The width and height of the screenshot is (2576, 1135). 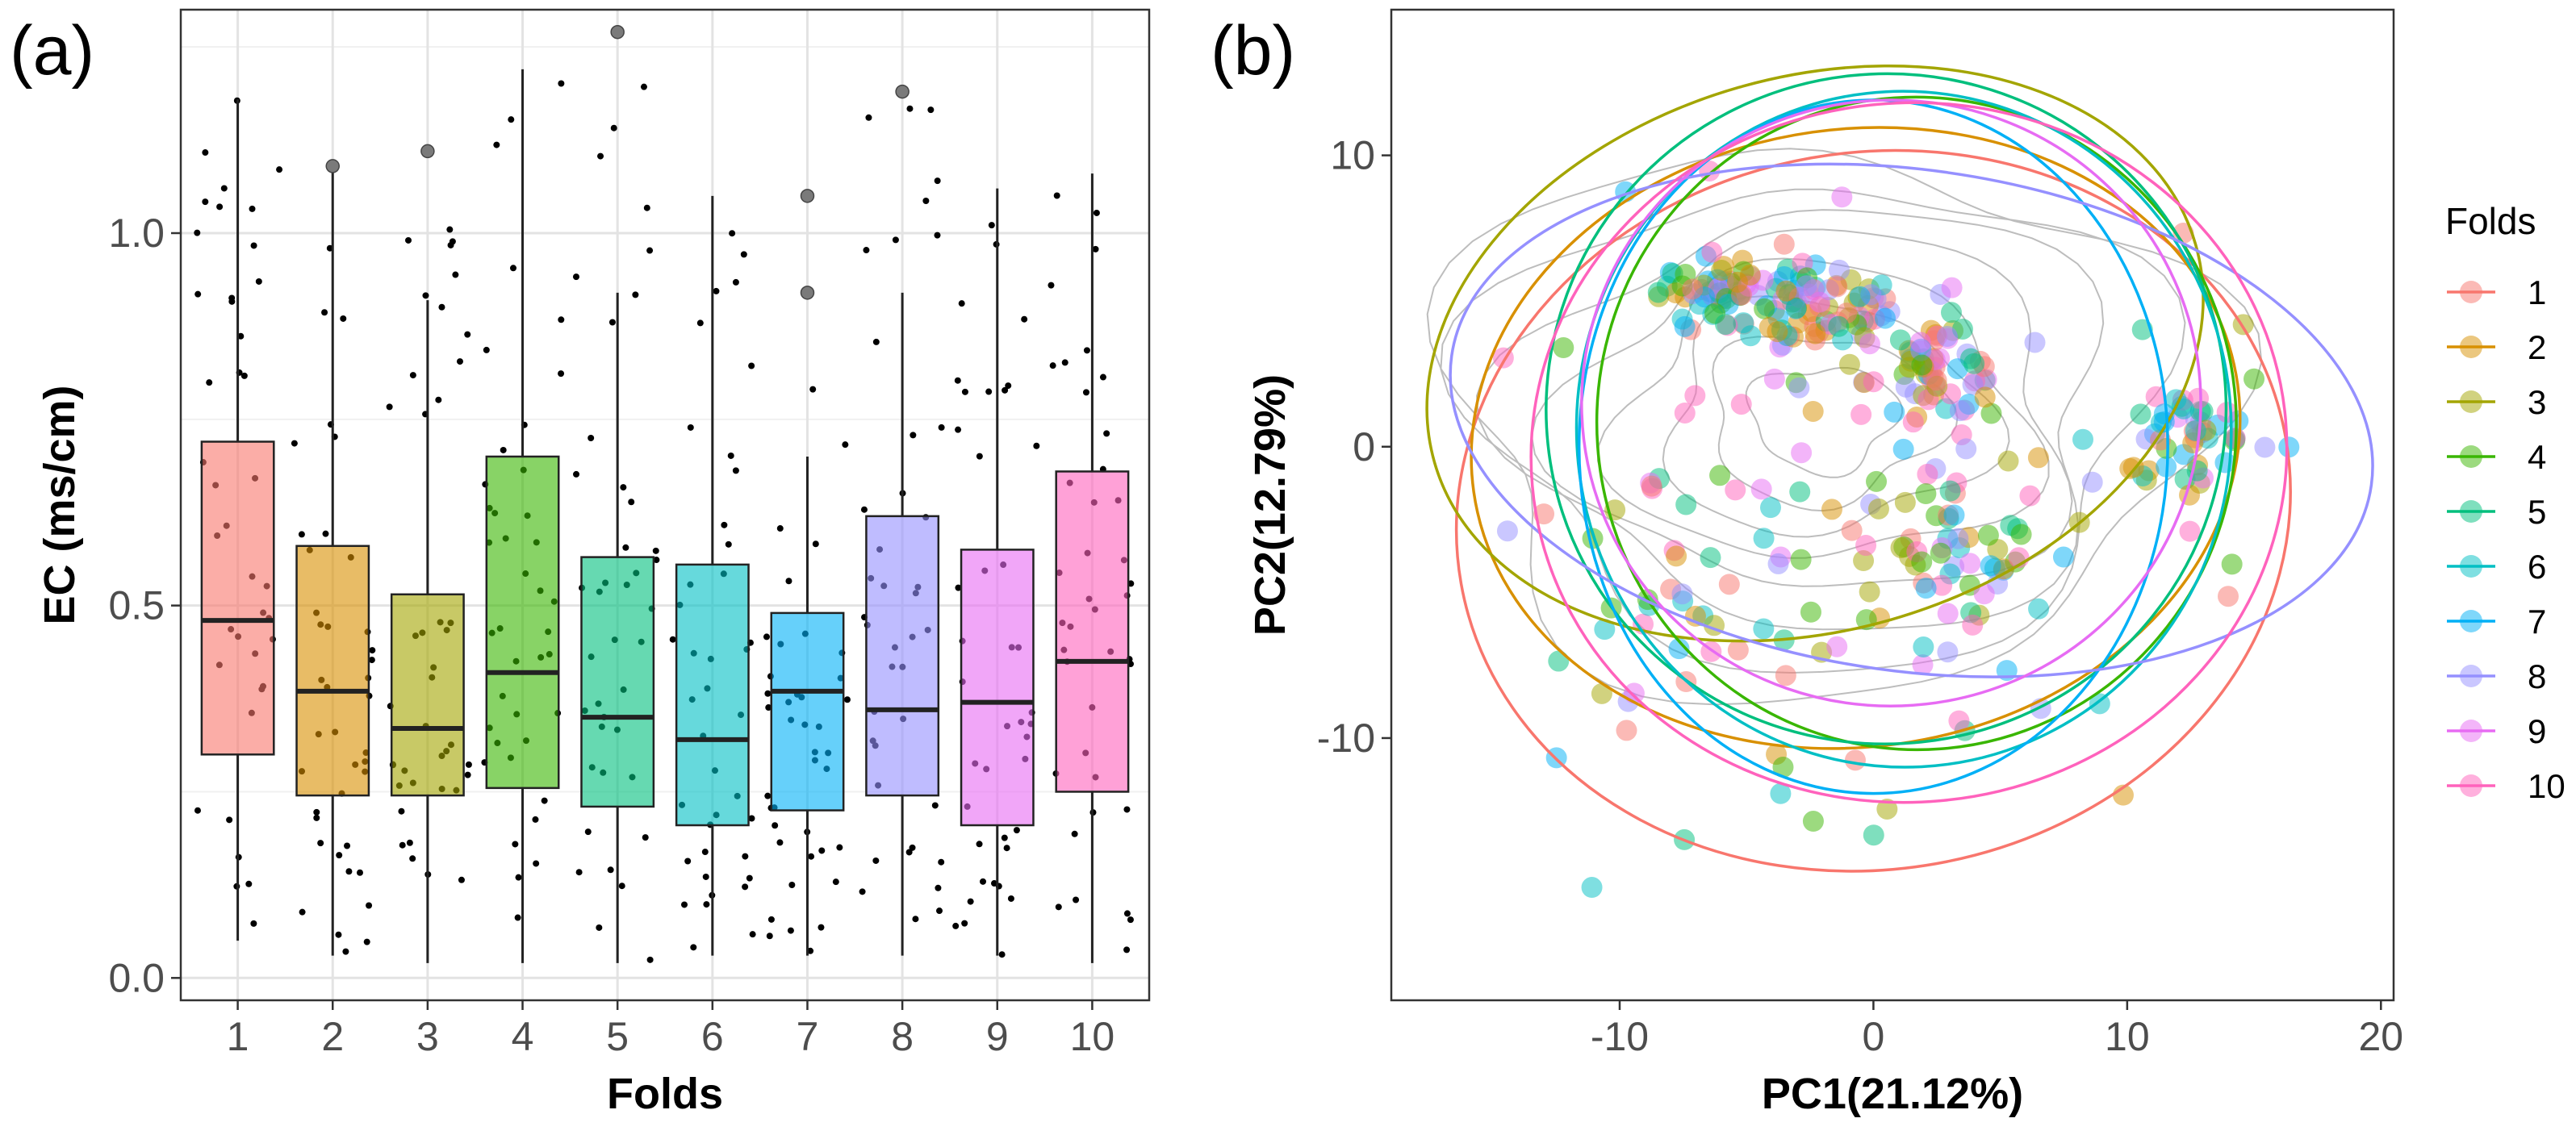 What do you see at coordinates (665, 1094) in the screenshot?
I see `panel-a-x-axis-title: Folds` at bounding box center [665, 1094].